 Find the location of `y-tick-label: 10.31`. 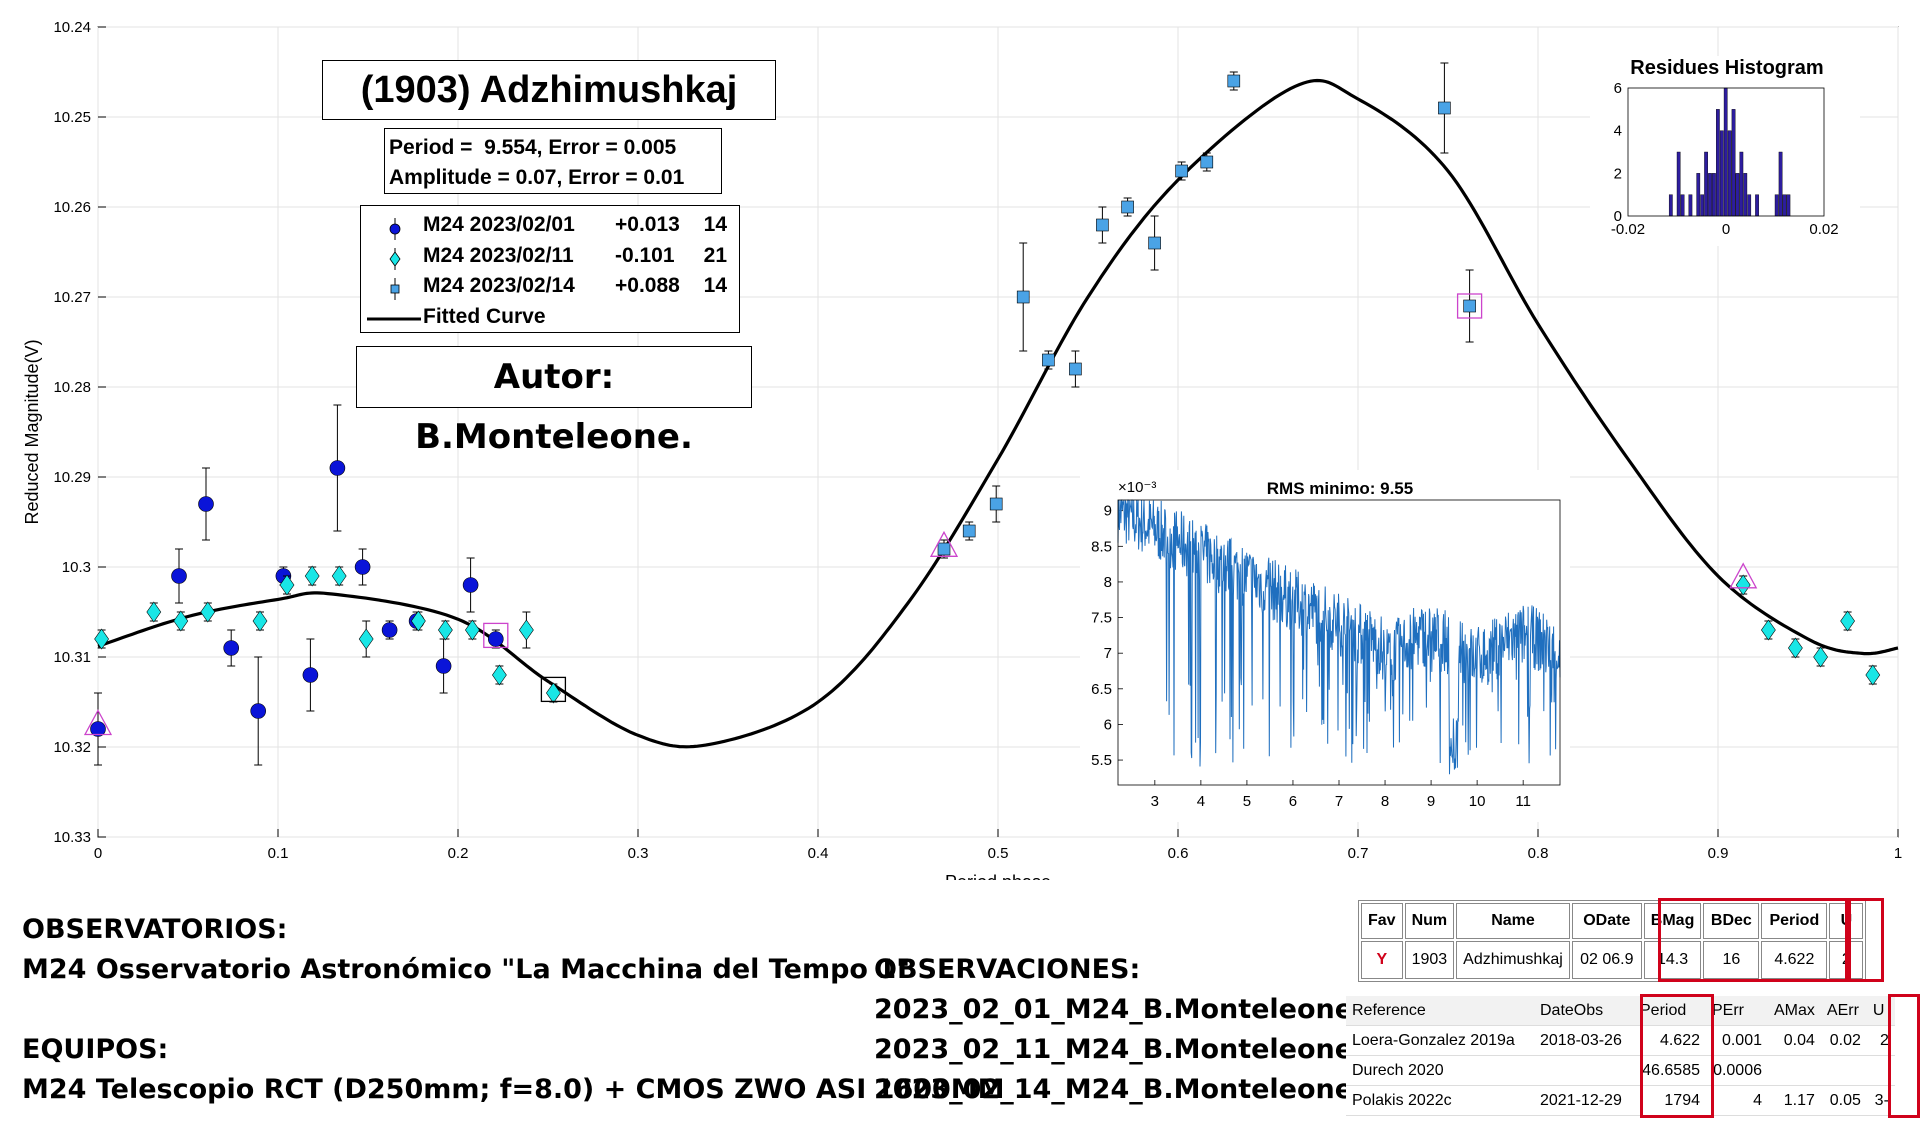

y-tick-label: 10.31 is located at coordinates (72, 657).